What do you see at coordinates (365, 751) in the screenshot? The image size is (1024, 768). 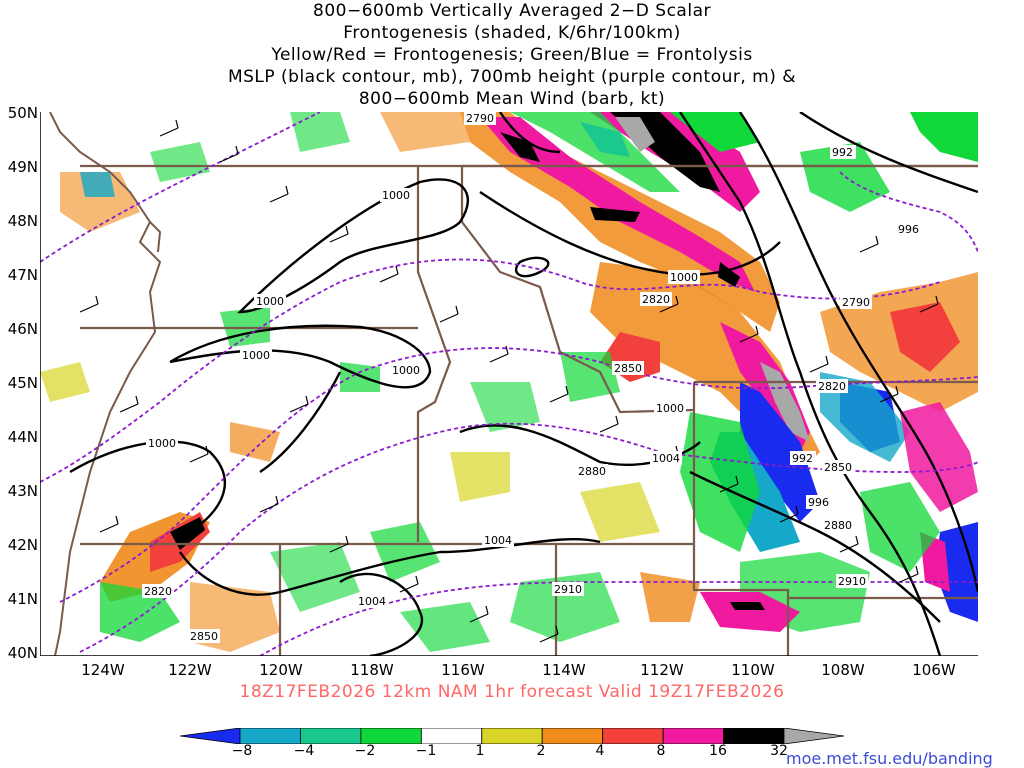 I see `colorbar-label: −2` at bounding box center [365, 751].